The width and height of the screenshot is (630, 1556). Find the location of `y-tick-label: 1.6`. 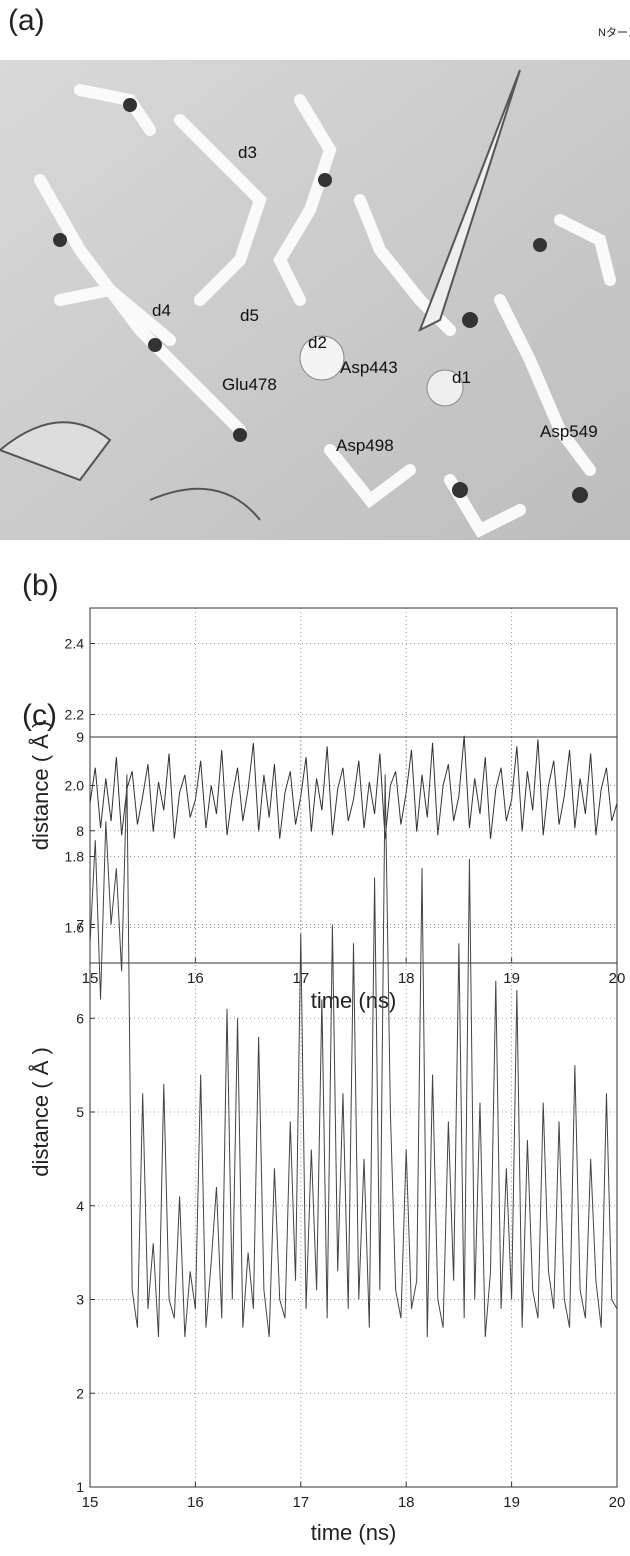

y-tick-label: 1.6 is located at coordinates (75, 928).